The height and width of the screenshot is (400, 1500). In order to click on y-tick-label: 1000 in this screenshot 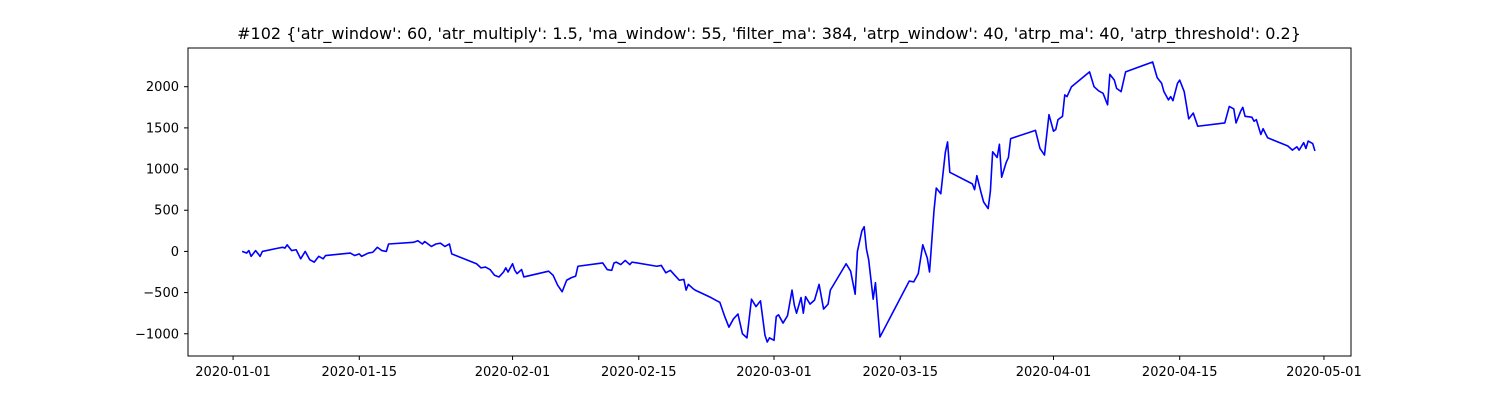, I will do `click(162, 170)`.